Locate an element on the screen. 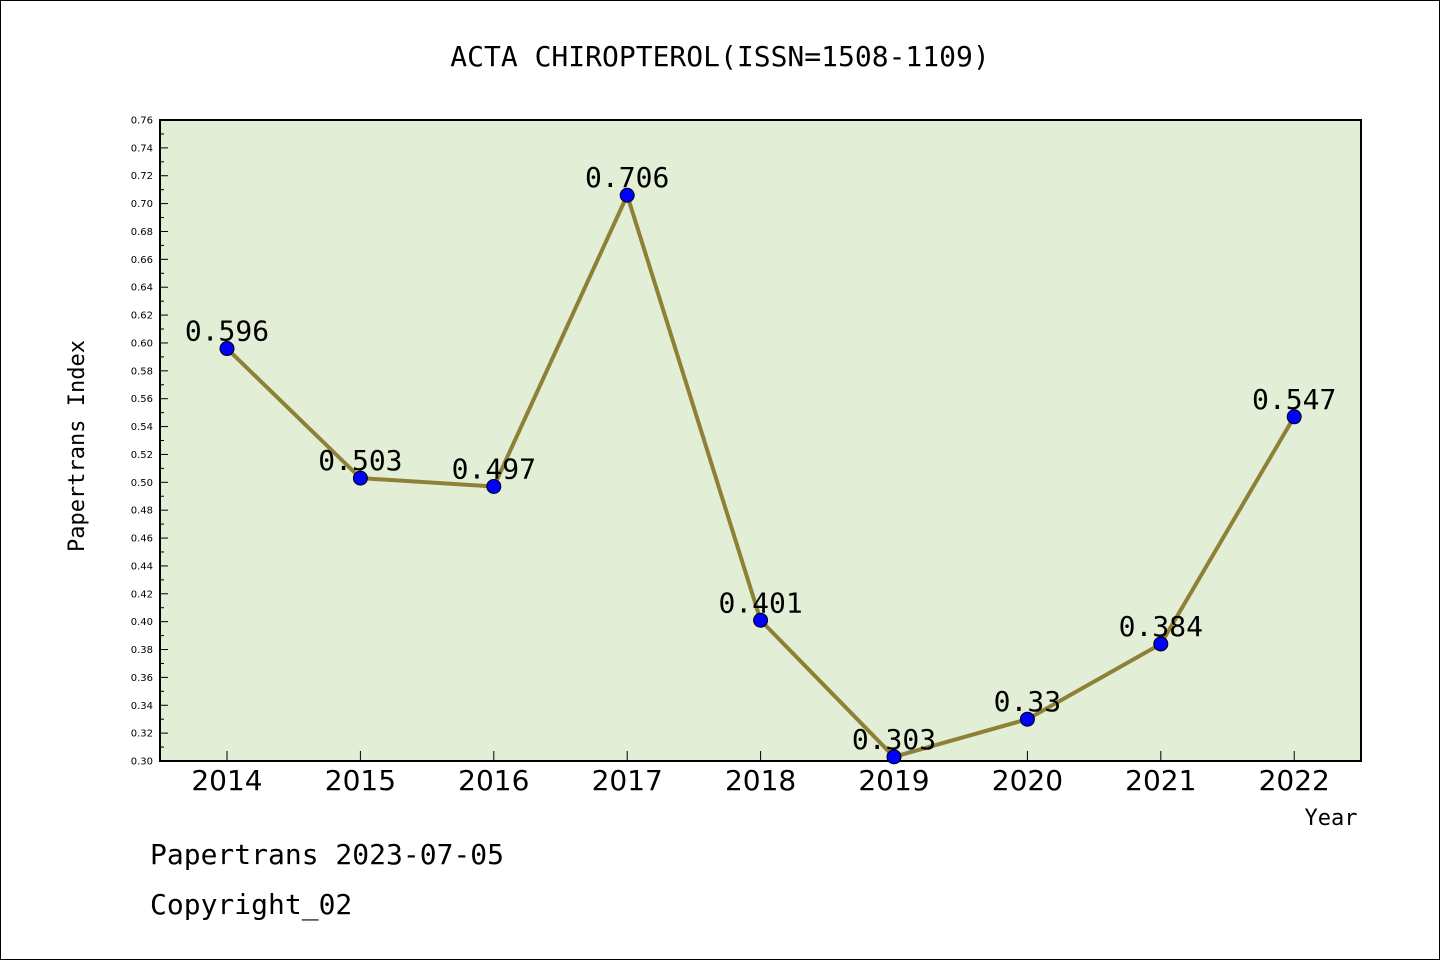 Image resolution: width=1440 pixels, height=960 pixels. x-tick-label: 2019 is located at coordinates (893, 780).